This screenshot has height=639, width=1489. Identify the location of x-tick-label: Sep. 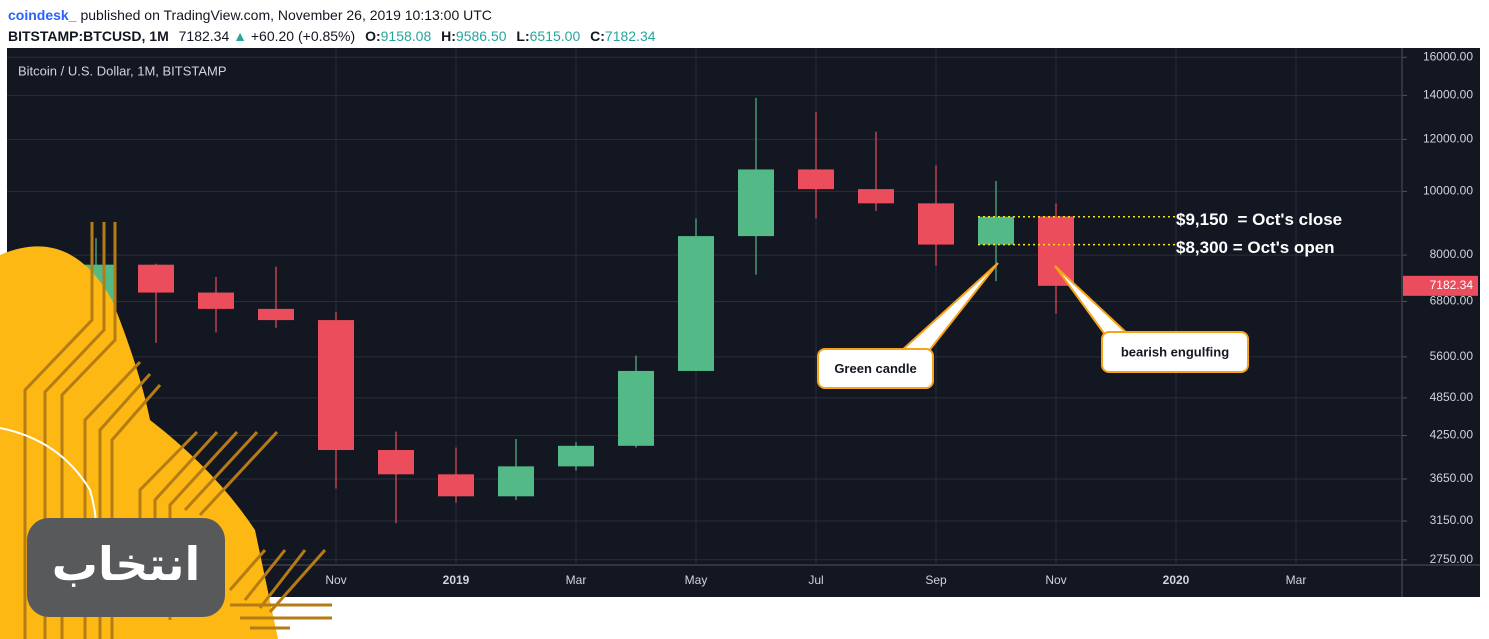
(936, 580).